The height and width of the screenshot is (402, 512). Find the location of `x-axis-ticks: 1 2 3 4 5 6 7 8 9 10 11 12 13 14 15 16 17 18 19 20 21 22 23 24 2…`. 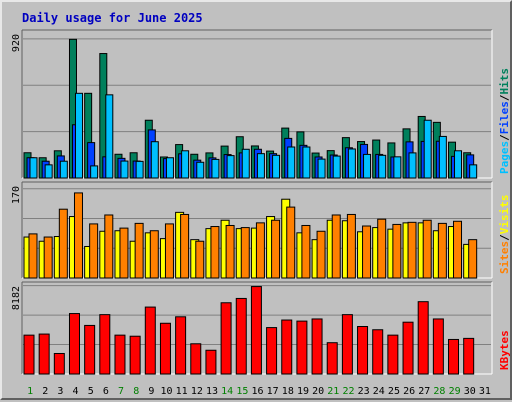

x-axis-ticks: 1 2 3 4 5 6 7 8 9 10 11 12 13 14 15 16 17 18 19 20 21 22 23 24 2… is located at coordinates (259, 391).